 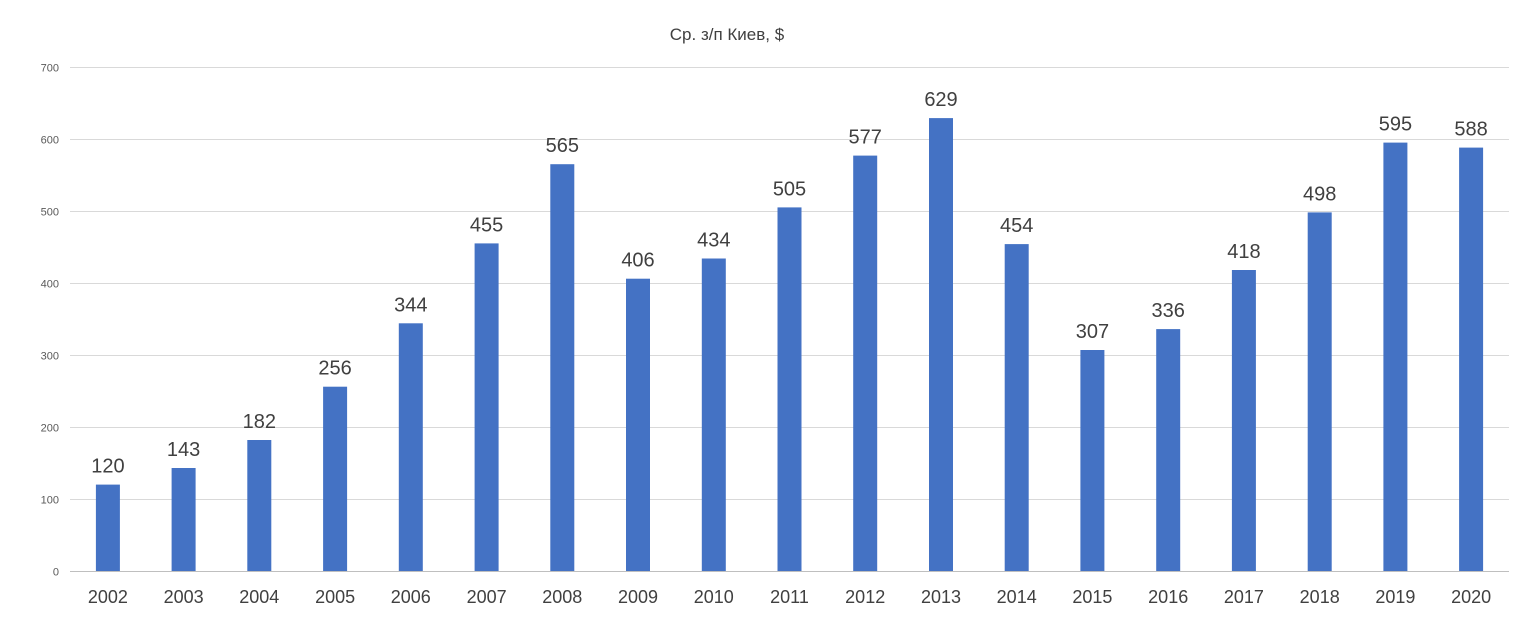 I want to click on data-label-2014: 454, so click(x=1016, y=226).